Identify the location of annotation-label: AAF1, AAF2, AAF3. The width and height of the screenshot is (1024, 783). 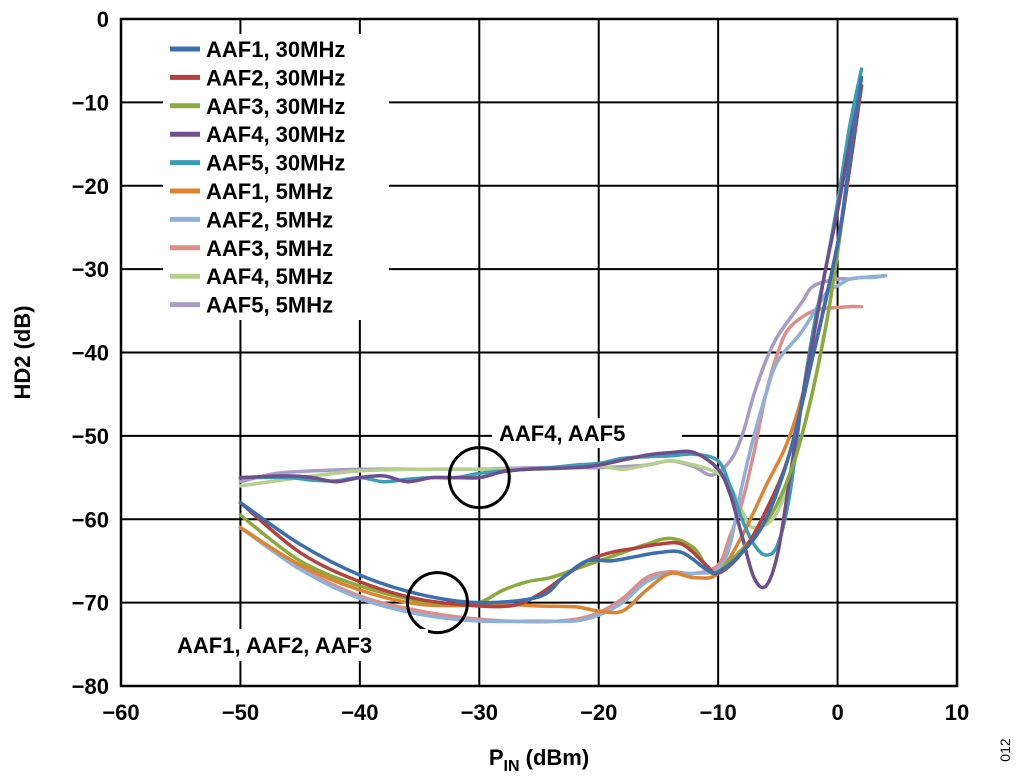
(274, 645).